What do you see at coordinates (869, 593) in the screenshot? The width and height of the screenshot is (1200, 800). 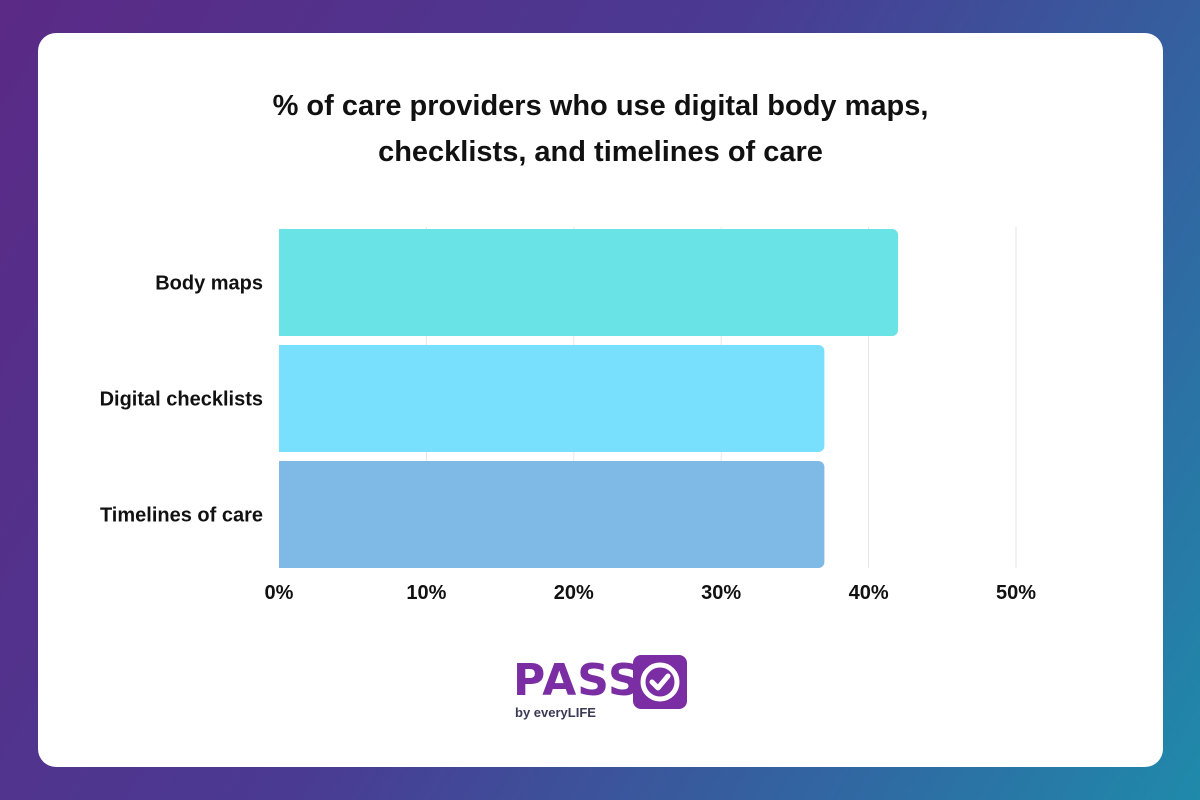 I see `x-tick-label: 40%` at bounding box center [869, 593].